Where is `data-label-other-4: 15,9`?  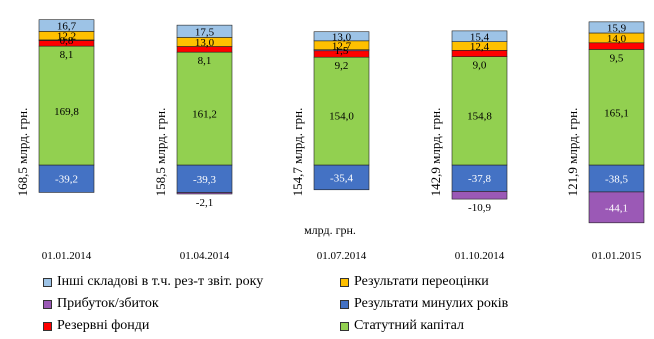 data-label-other-4: 15,9 is located at coordinates (617, 28).